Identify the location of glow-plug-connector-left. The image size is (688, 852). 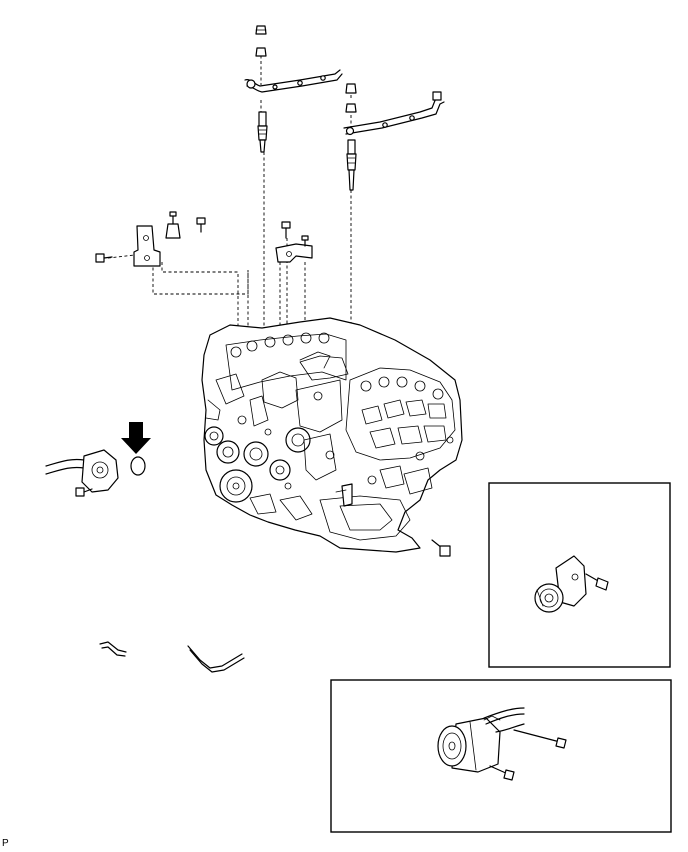
(293, 81).